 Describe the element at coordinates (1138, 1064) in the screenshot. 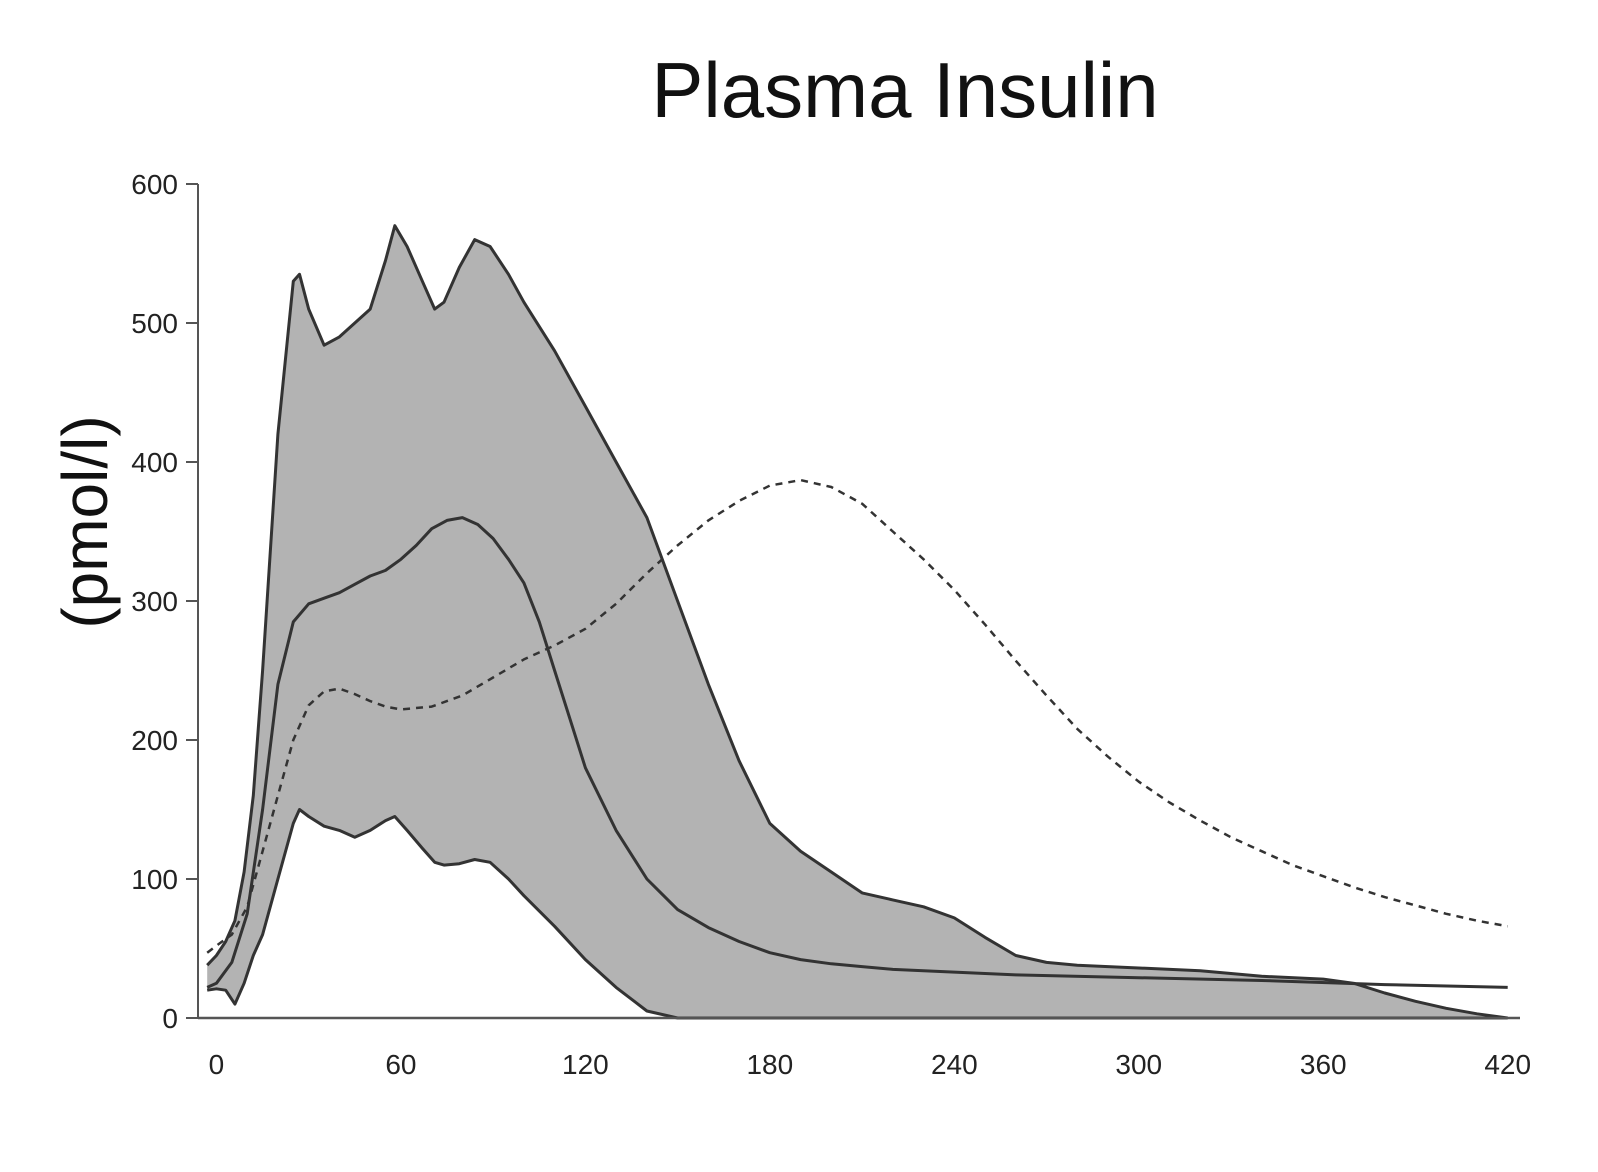

I see `x-tick-label: 300` at that location.